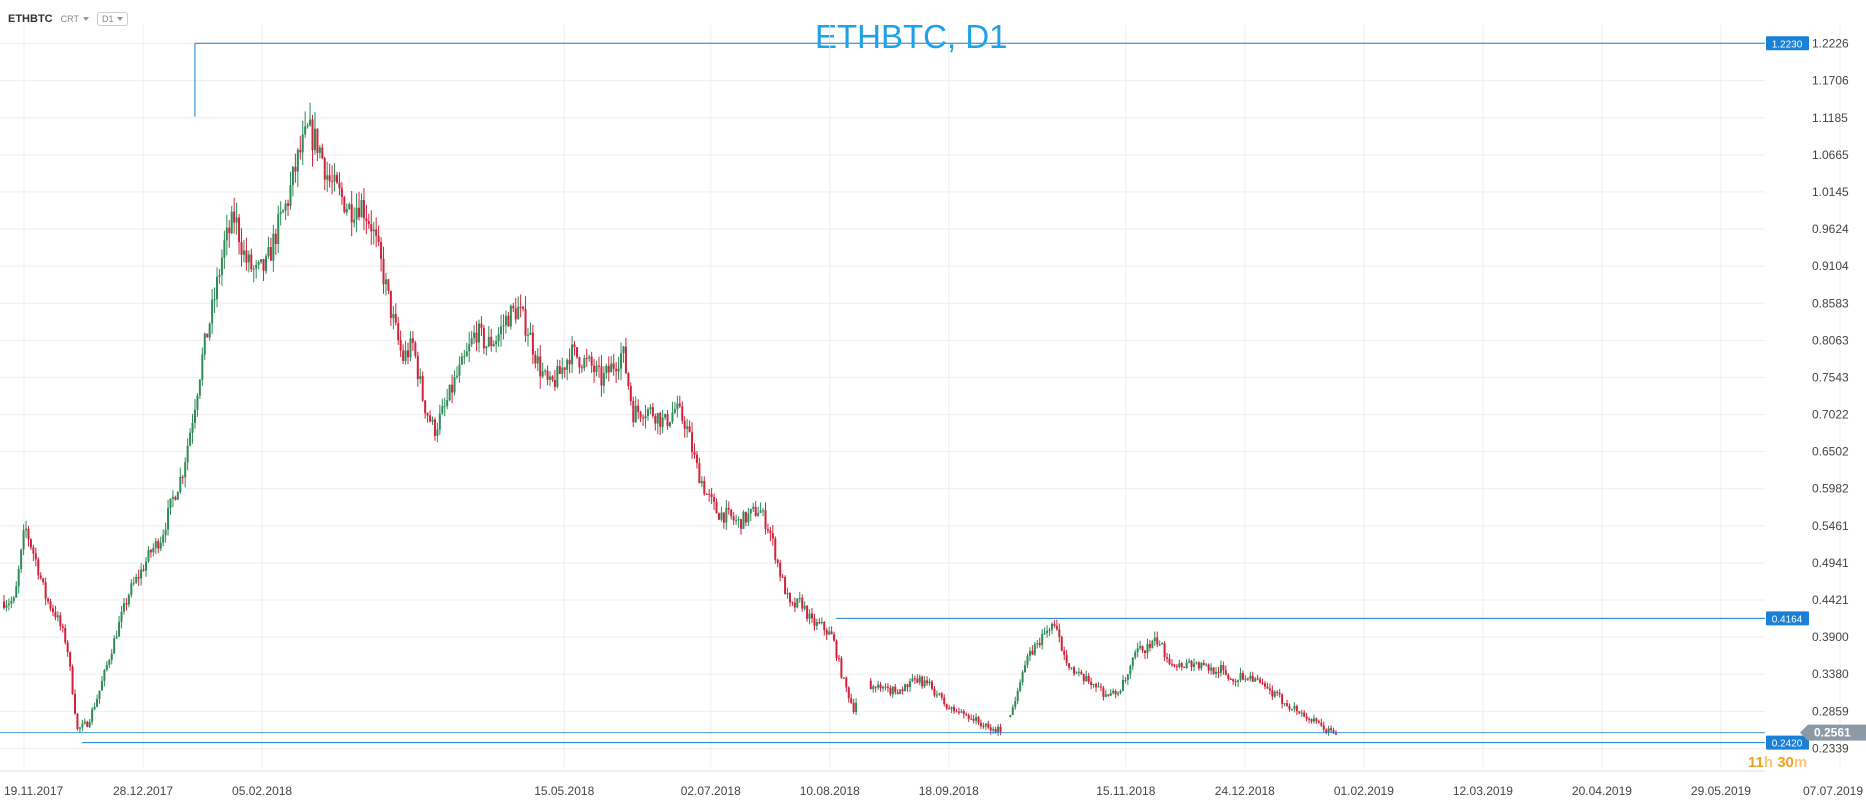 This screenshot has width=1866, height=805. Describe the element at coordinates (33, 791) in the screenshot. I see `time-tick-label: 19.11.2017` at that location.